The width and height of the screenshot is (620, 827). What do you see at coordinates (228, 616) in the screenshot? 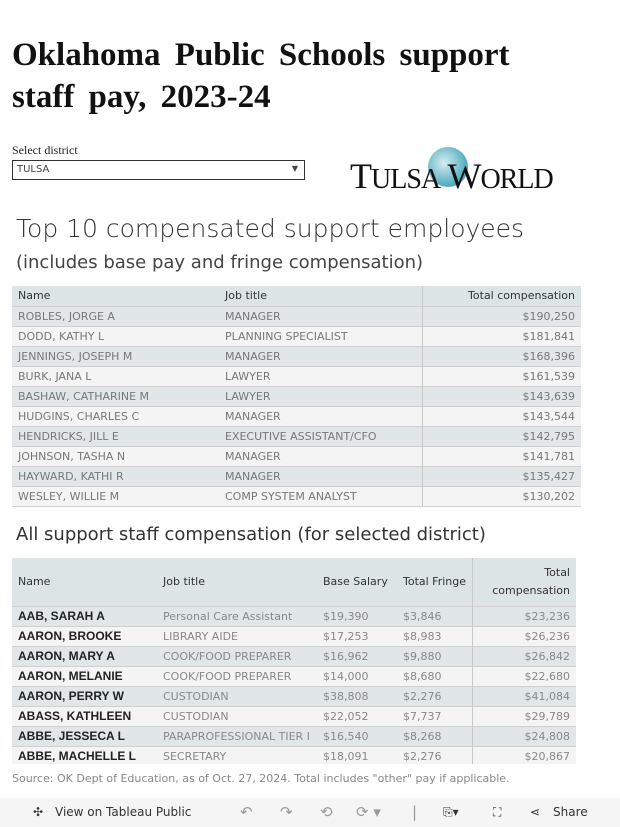
I see `cell: Personal Care Assistant` at bounding box center [228, 616].